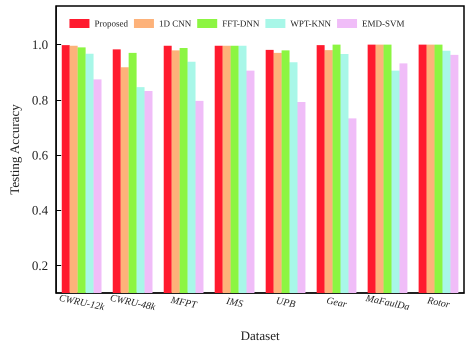 This screenshot has width=474, height=347. What do you see at coordinates (14, 149) in the screenshot?
I see `y-axis-title: Testing Accuracy` at bounding box center [14, 149].